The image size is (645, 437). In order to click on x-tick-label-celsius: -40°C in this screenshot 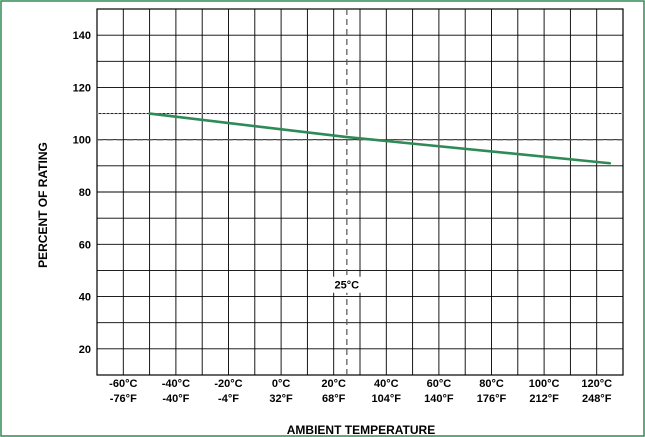, I will do `click(176, 384)`.